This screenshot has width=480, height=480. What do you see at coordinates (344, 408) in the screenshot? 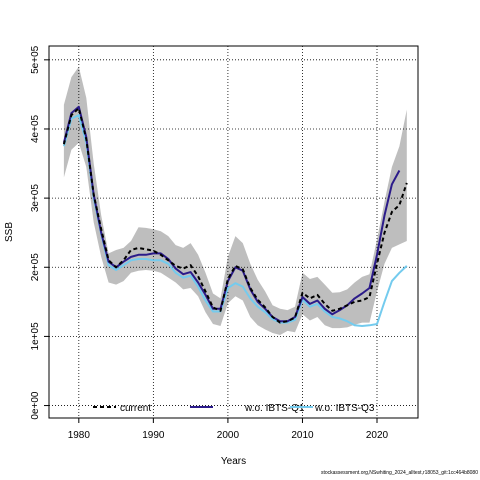
I see `legend-label: w.o. IBTS-Q3` at bounding box center [344, 408].